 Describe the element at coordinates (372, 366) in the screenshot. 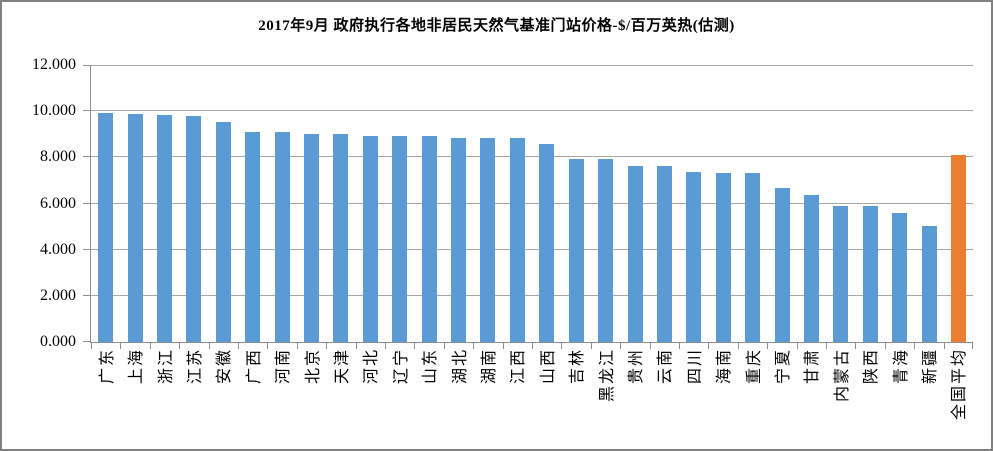

I see `x-axis-label: 河北` at that location.